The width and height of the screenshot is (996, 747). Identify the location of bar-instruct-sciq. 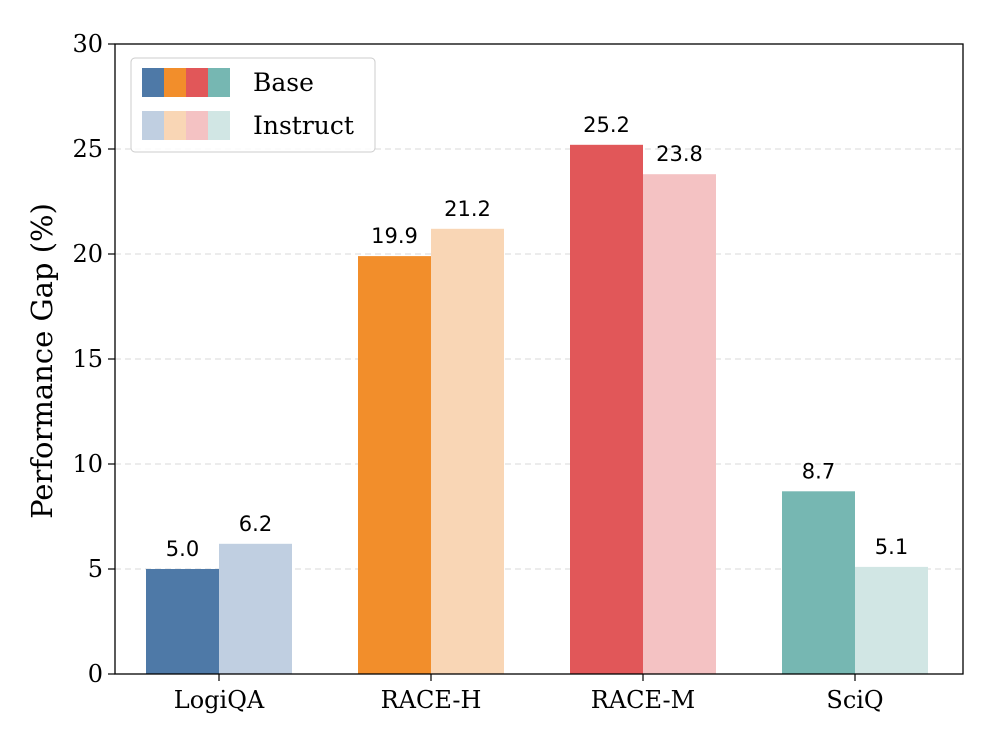
(891, 620).